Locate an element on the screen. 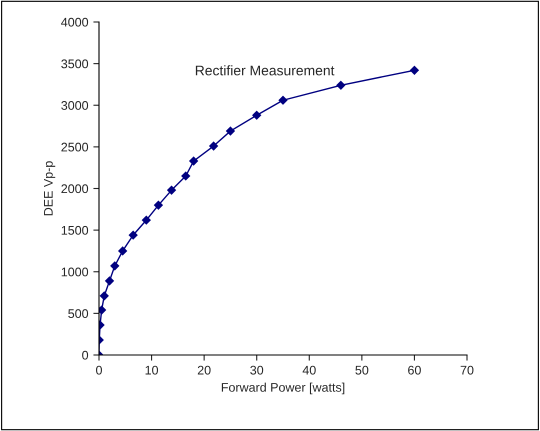 The image size is (540, 431). x-tick-label: 70 is located at coordinates (467, 370).